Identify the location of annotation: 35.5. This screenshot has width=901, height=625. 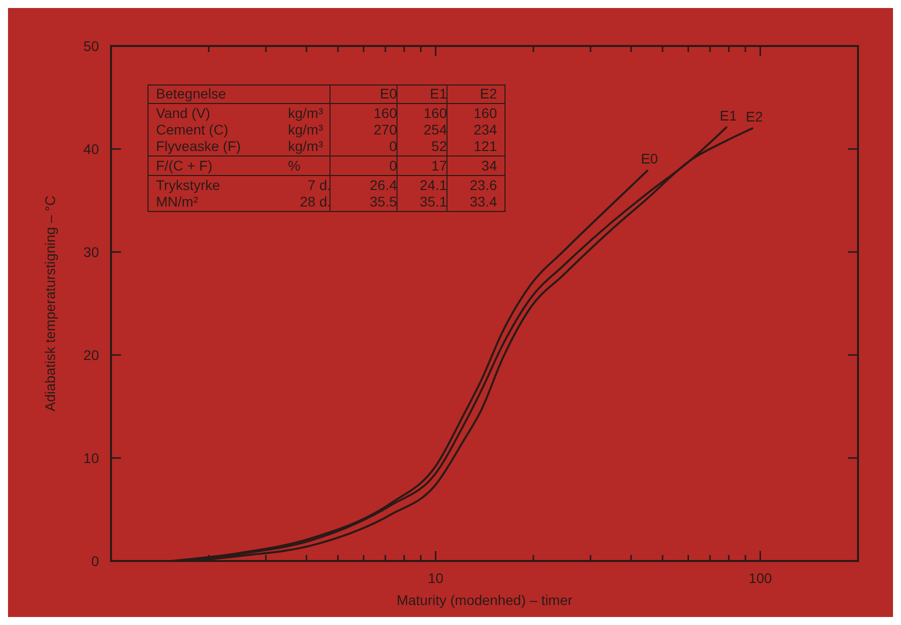
(384, 201).